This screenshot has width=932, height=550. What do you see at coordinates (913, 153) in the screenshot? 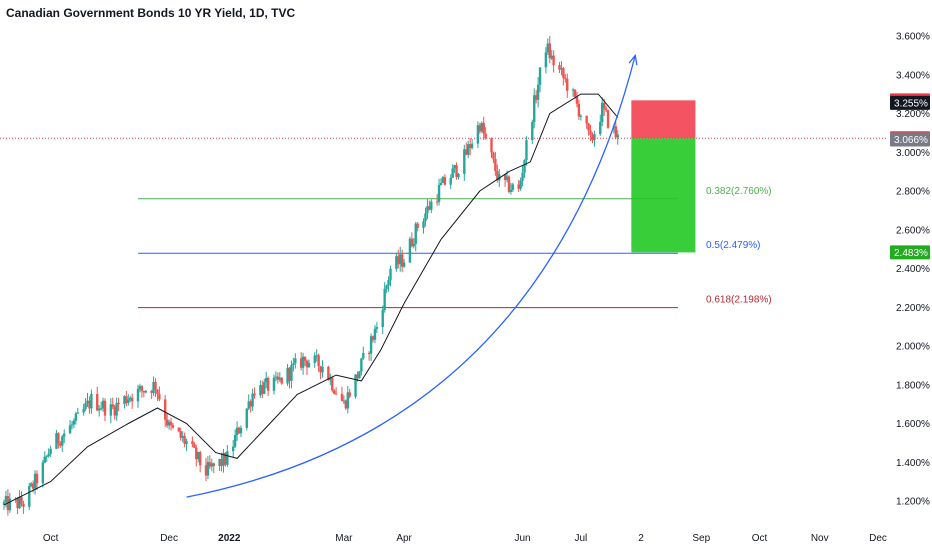
I see `y-tick-label: 3.000%` at bounding box center [913, 153].